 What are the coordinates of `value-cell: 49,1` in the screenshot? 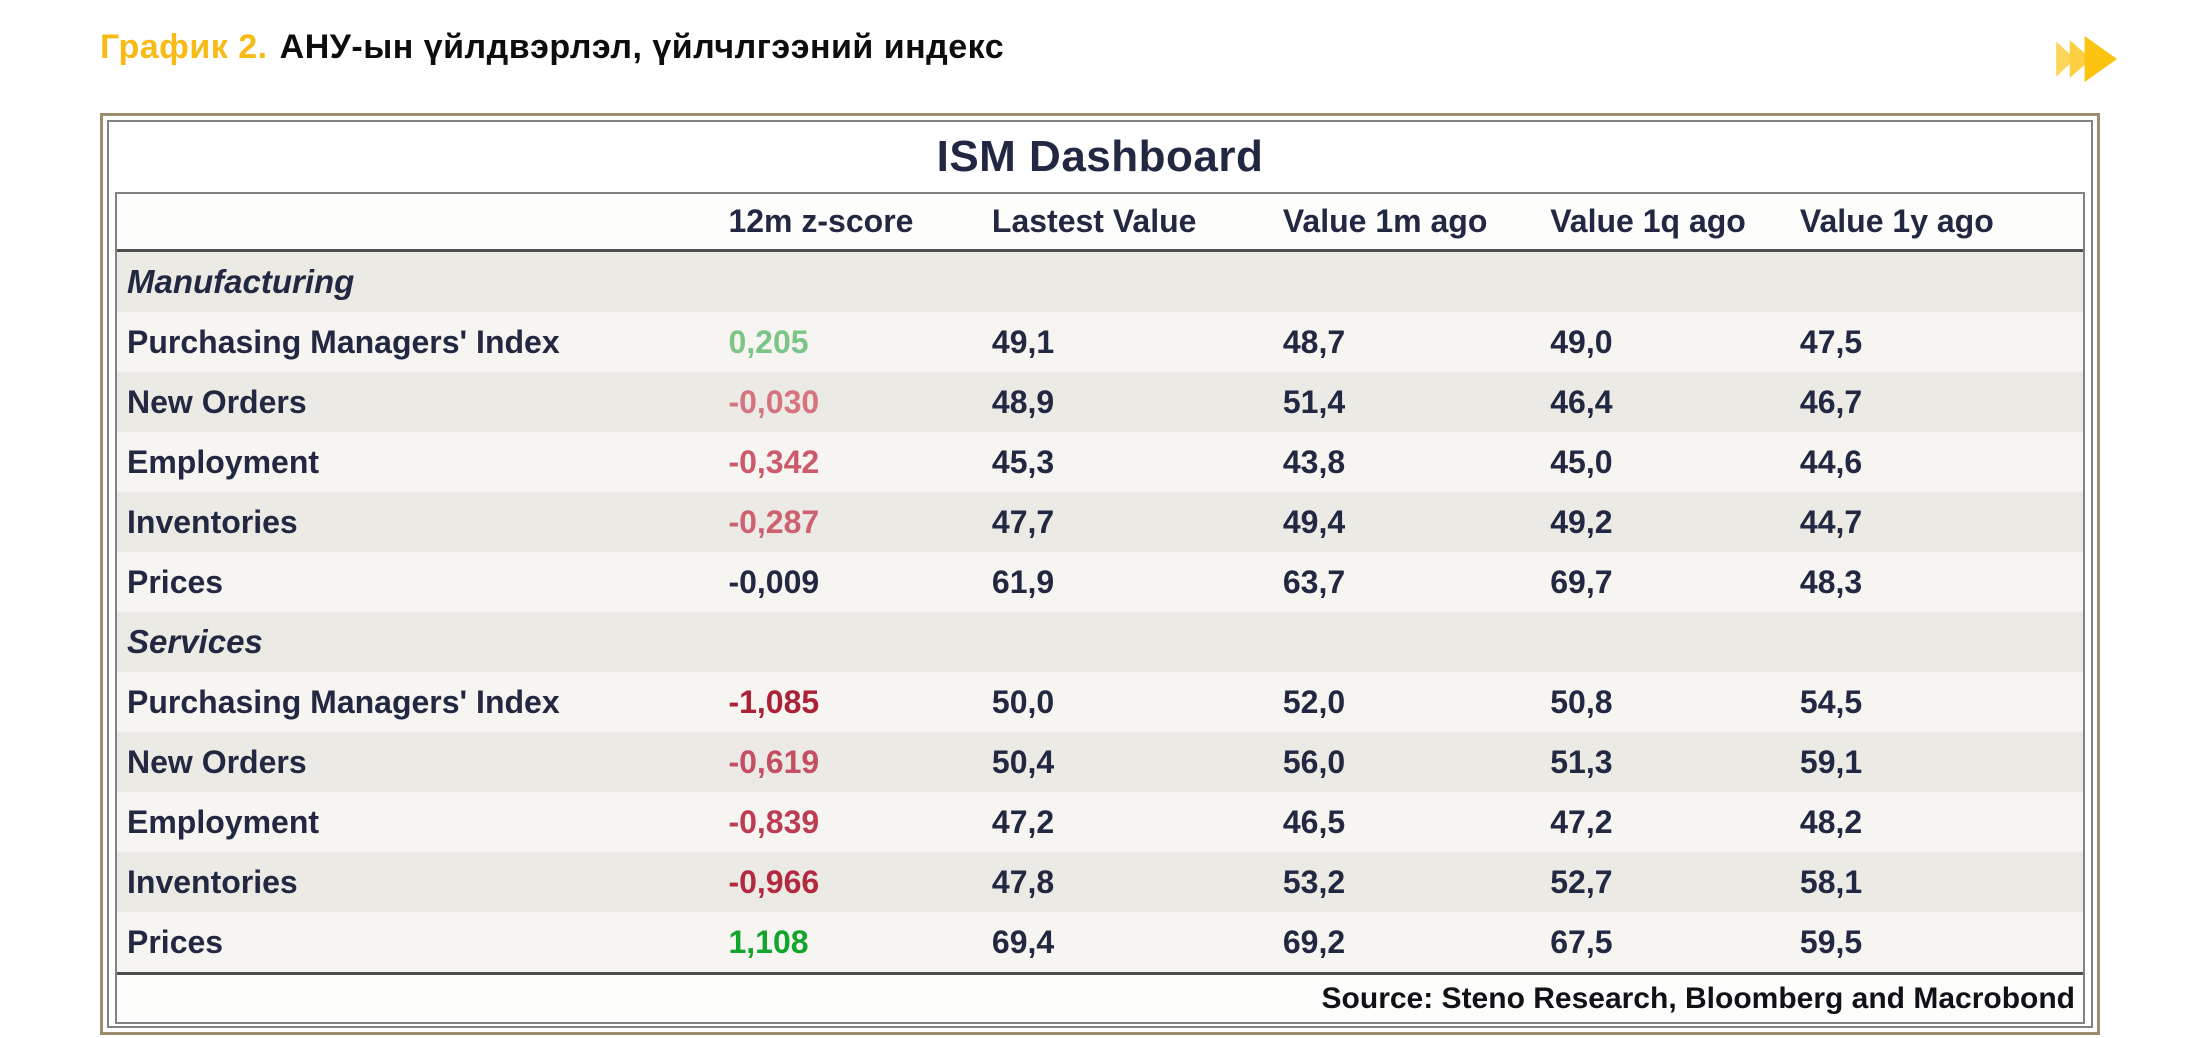 It's located at (1023, 341).